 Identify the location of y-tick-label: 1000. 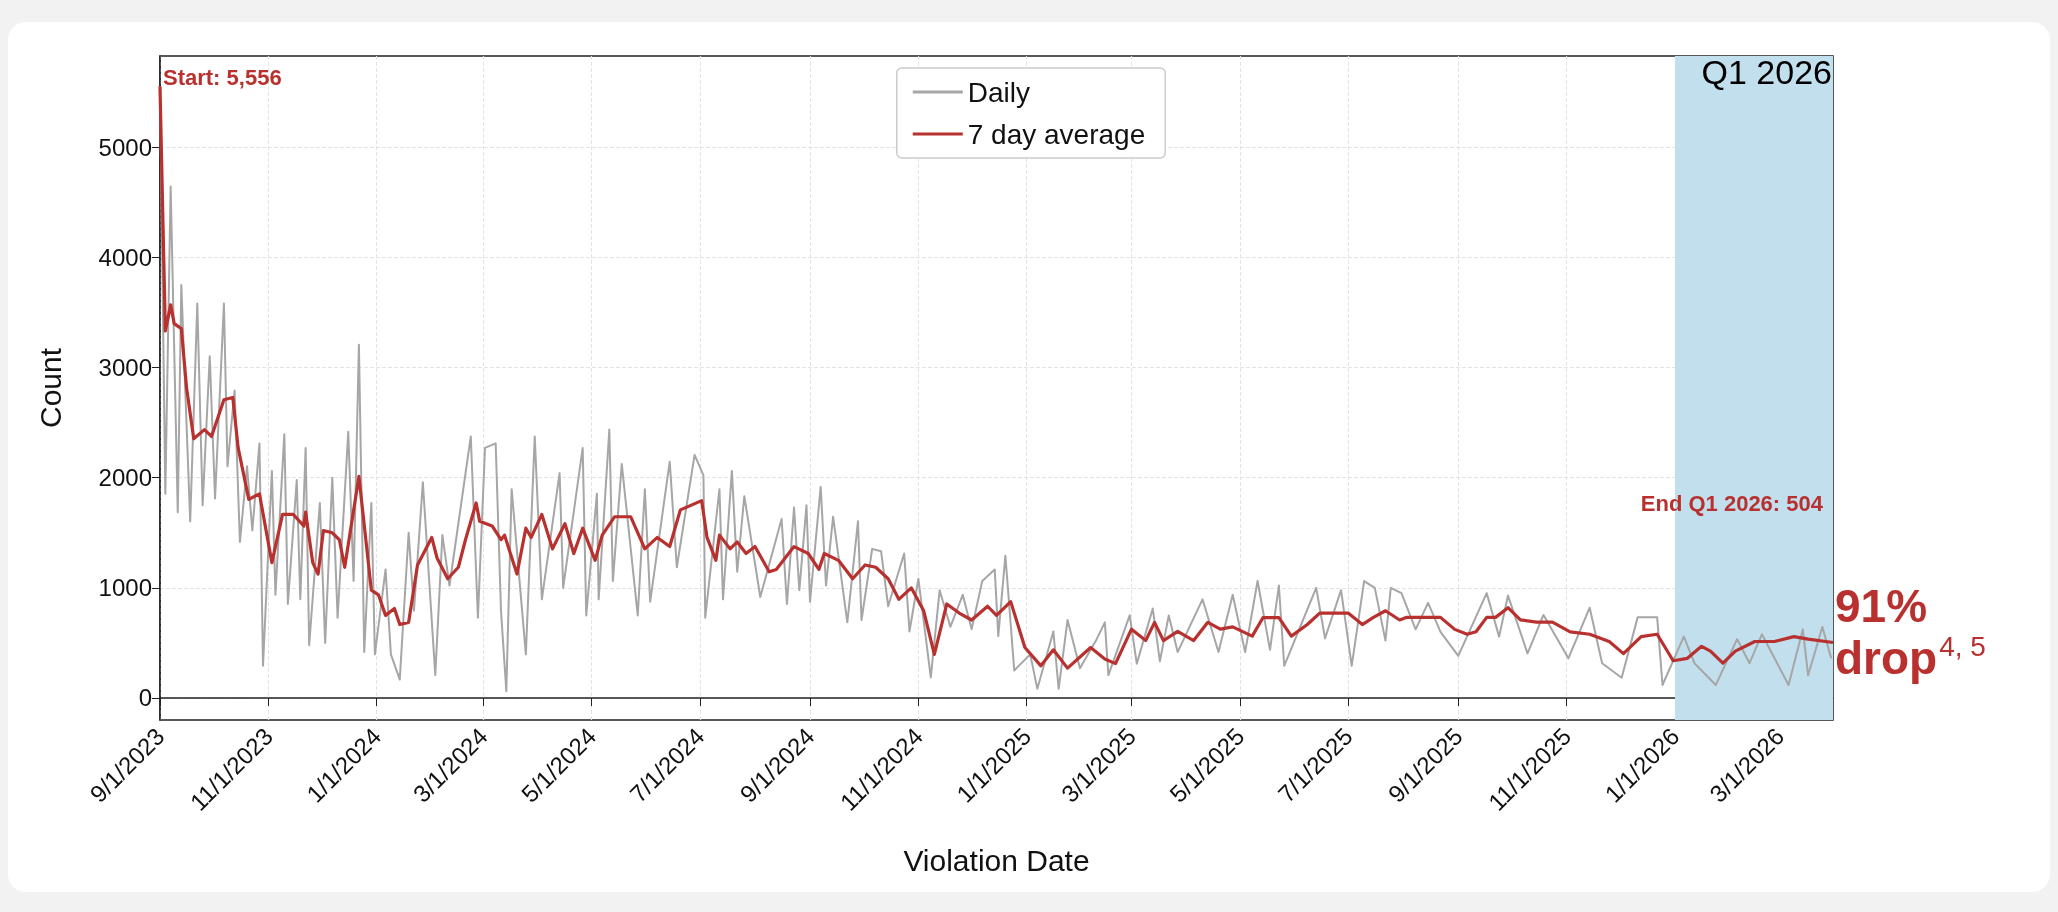
(125, 588).